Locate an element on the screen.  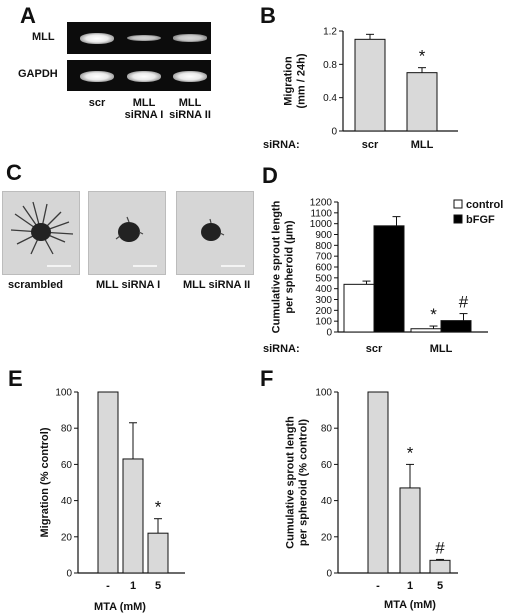
y-tick-label: 0.8 is located at coordinates (330, 65).